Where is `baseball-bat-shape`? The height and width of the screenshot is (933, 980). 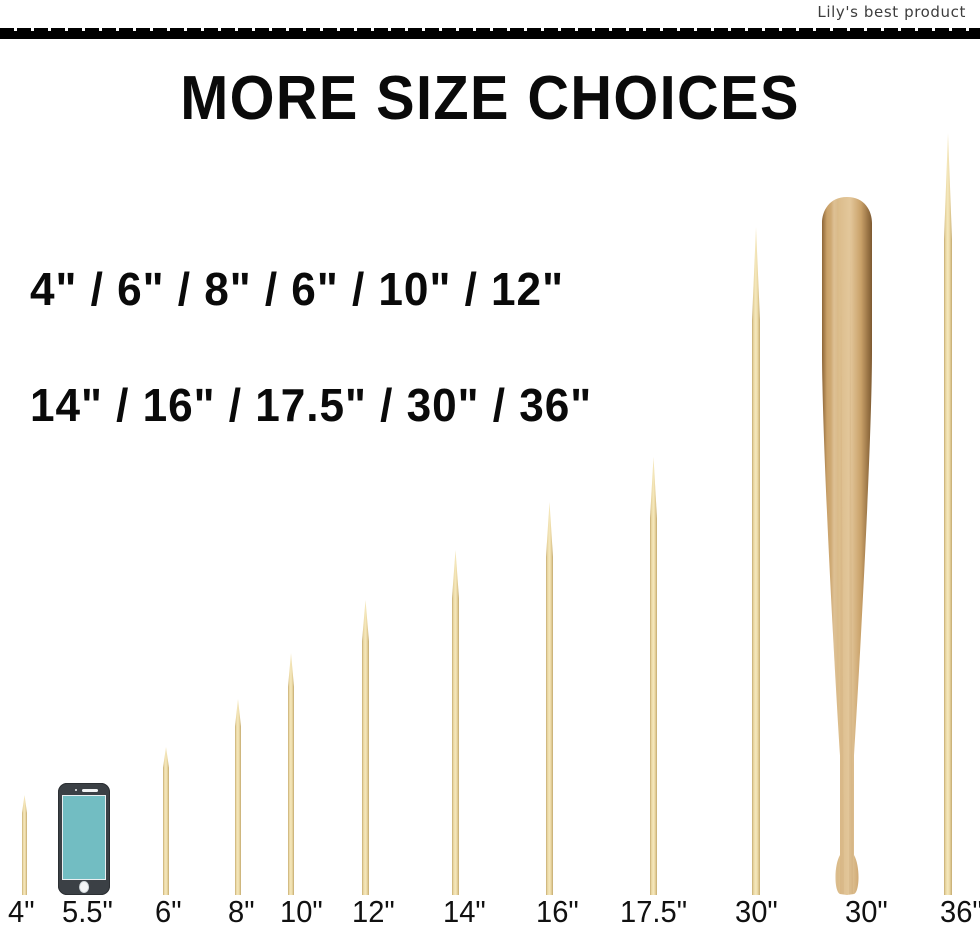 baseball-bat-shape is located at coordinates (847, 546).